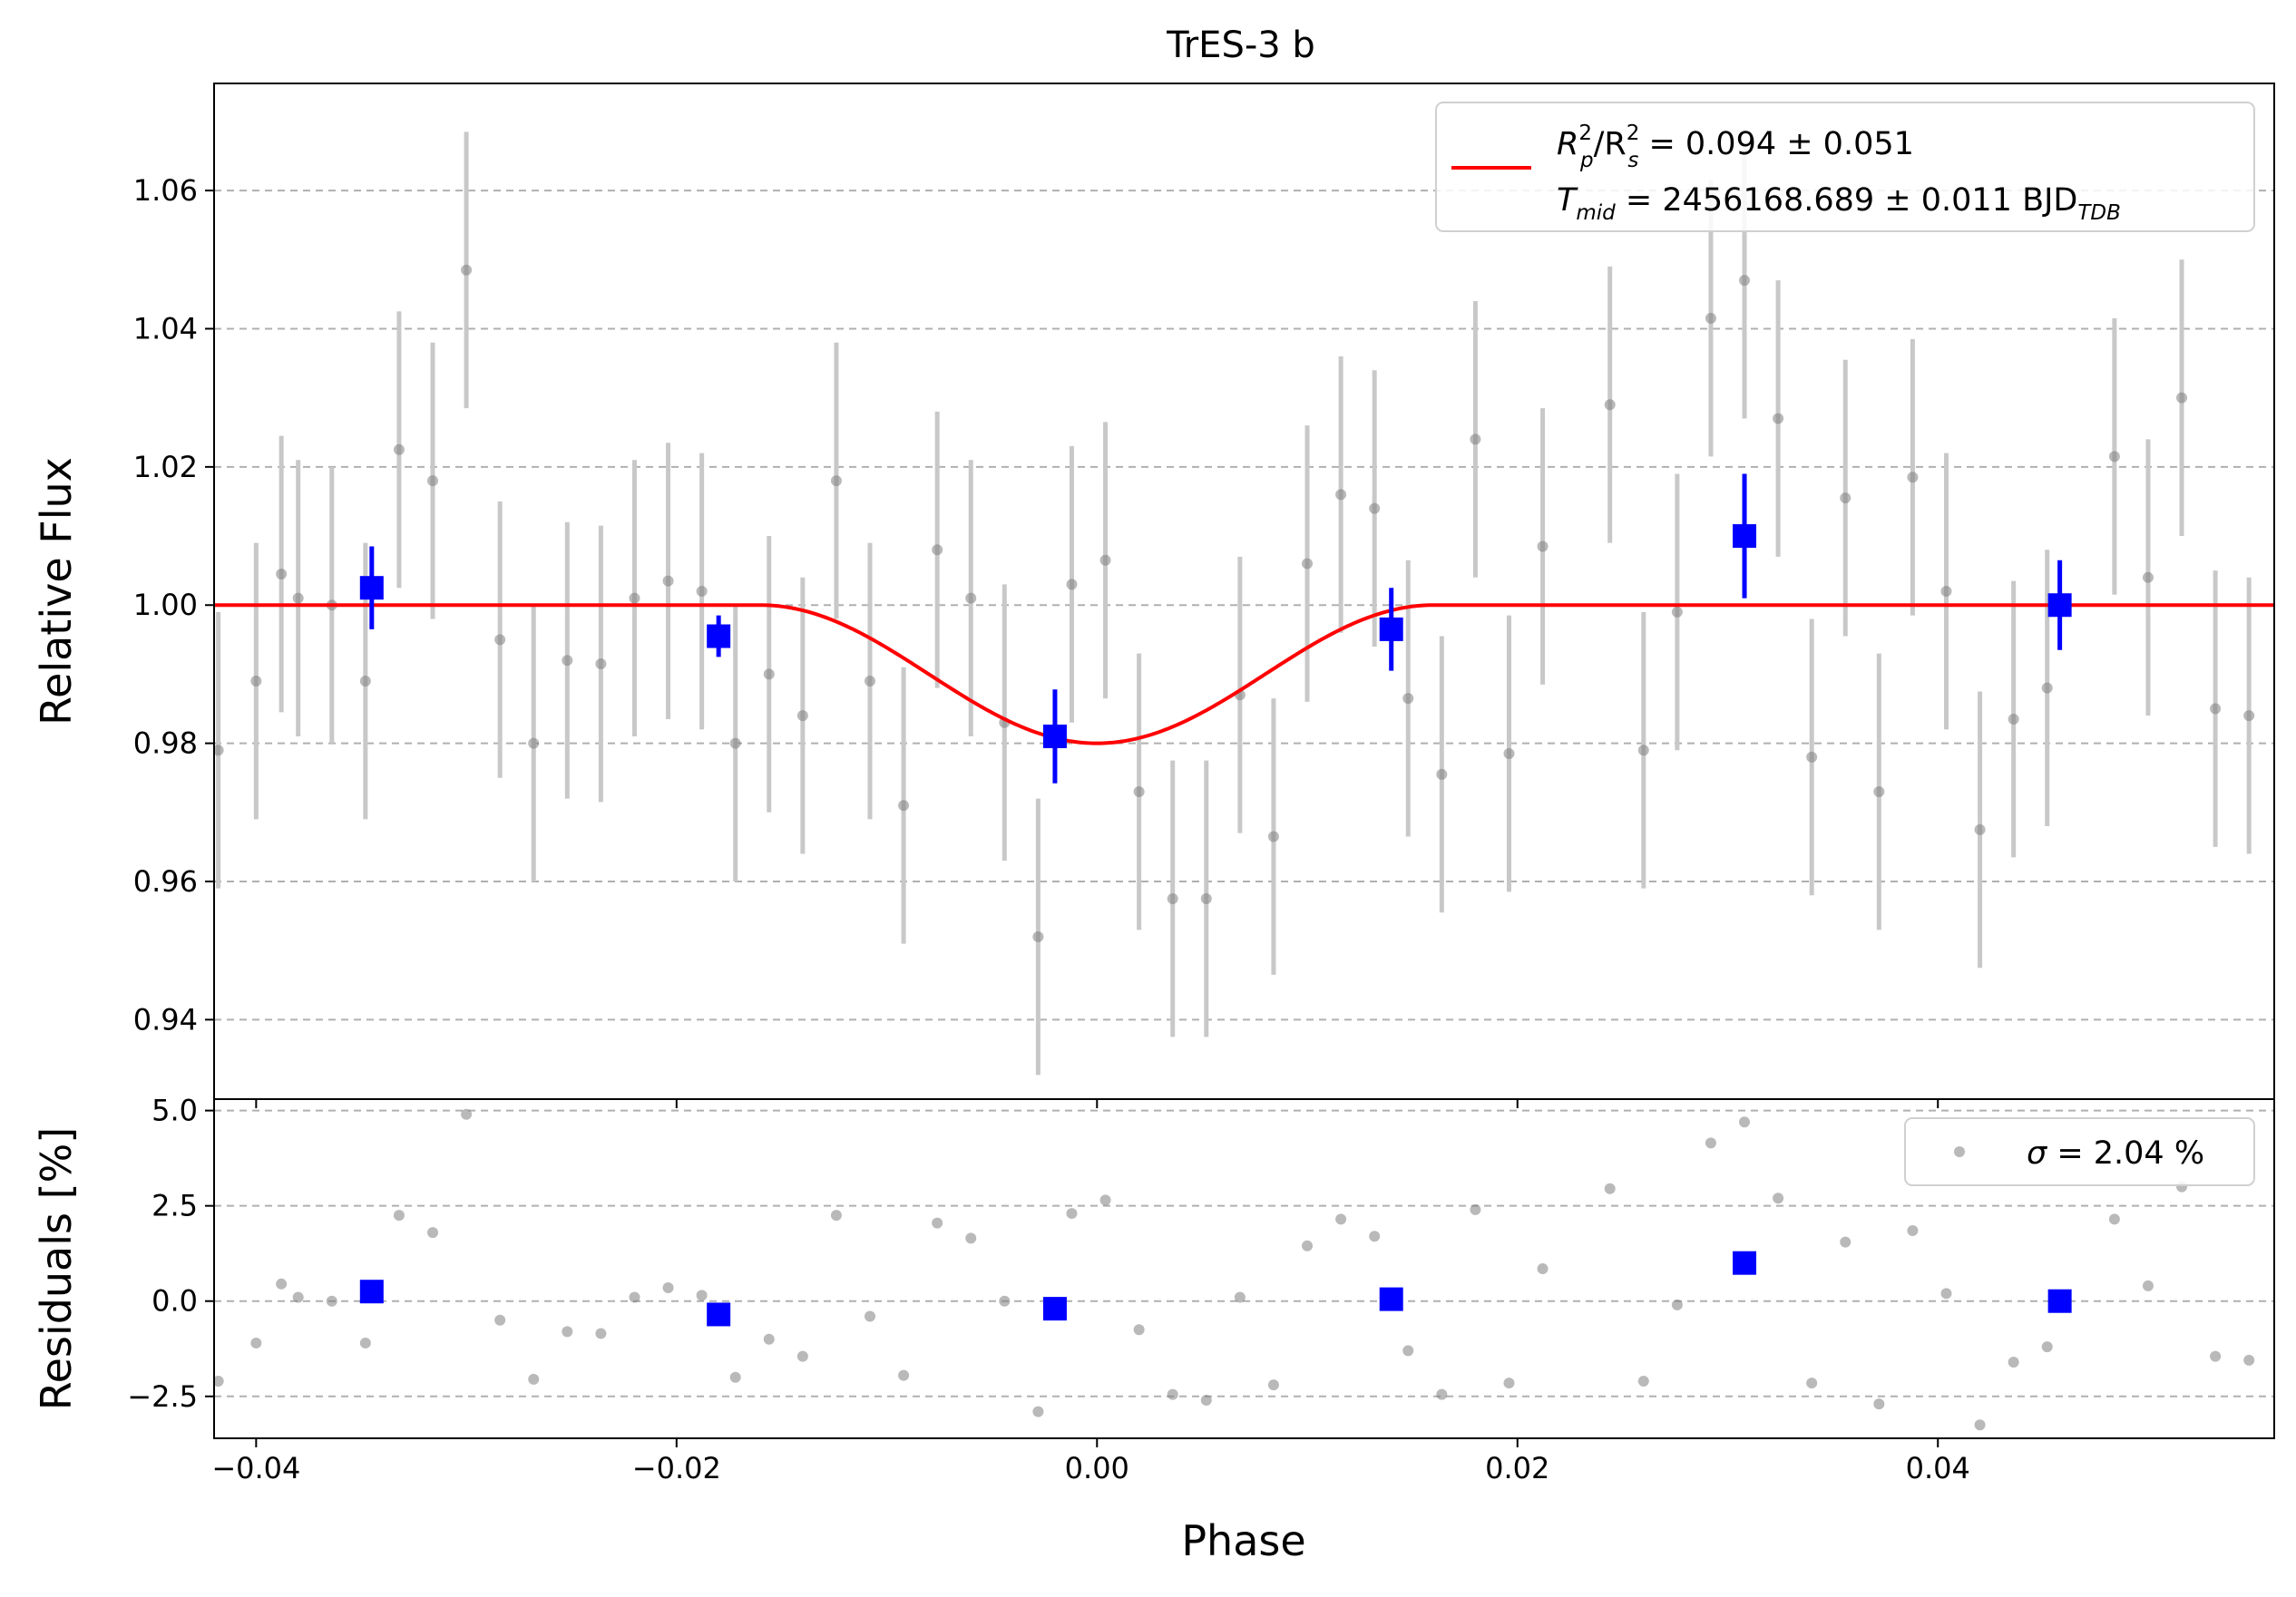 The image size is (2296, 1597). Describe the element at coordinates (1839, 203) in the screenshot. I see `legend-tmid-label: Tmid = 2456168.689 ± 0.011 BJDTDB` at that location.